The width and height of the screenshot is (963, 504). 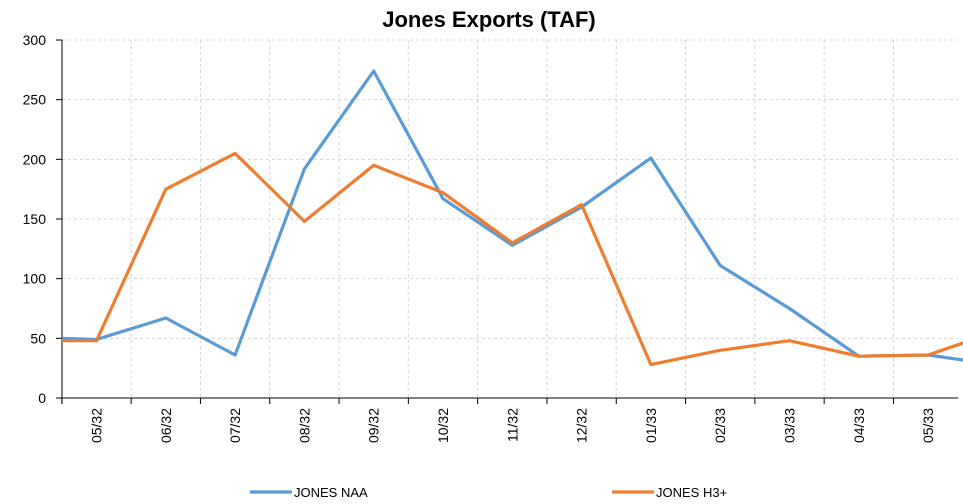 I want to click on x-tick-label: 04/33, so click(x=859, y=425).